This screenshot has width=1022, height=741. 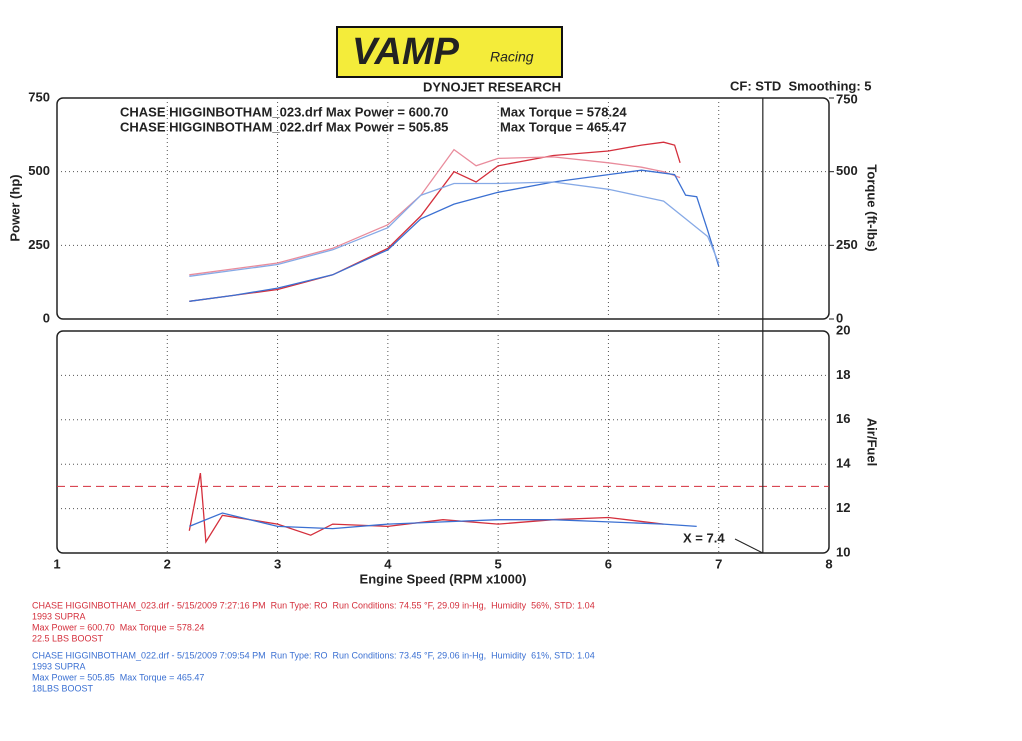 What do you see at coordinates (14, 207) in the screenshot?
I see `y-axis-title: Power (hp)` at bounding box center [14, 207].